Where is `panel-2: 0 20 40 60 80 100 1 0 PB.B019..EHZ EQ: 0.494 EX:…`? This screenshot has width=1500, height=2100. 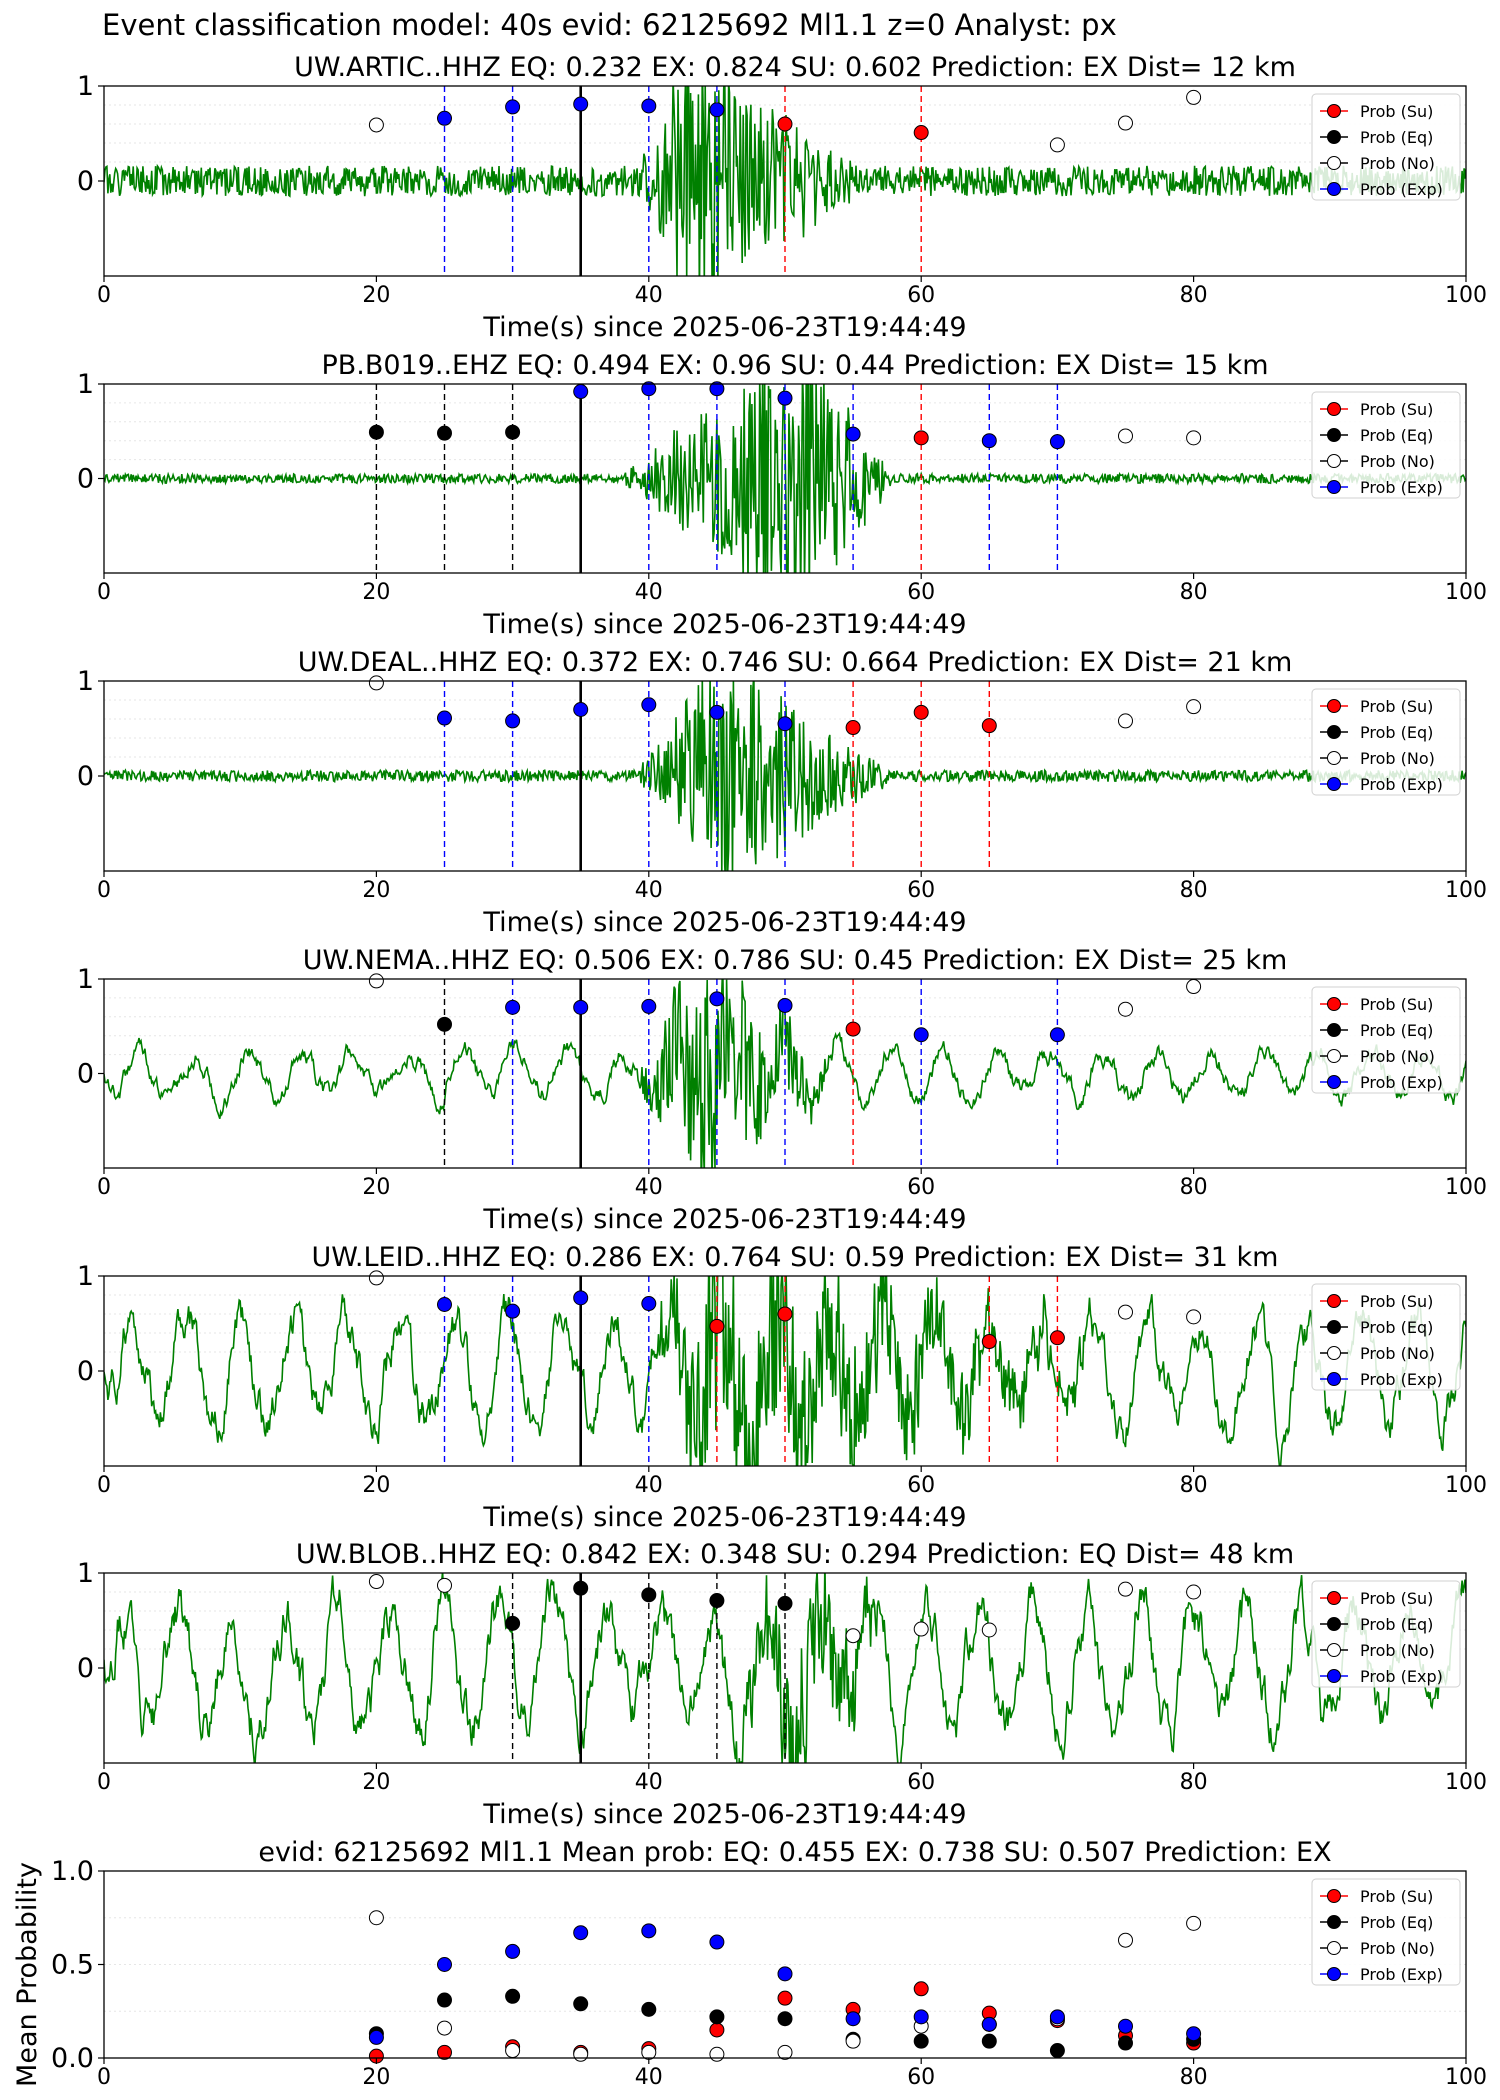 panel-2: 0 20 40 60 80 100 1 0 PB.B019..EHZ EQ: 0.494 EX:… is located at coordinates (782, 495).